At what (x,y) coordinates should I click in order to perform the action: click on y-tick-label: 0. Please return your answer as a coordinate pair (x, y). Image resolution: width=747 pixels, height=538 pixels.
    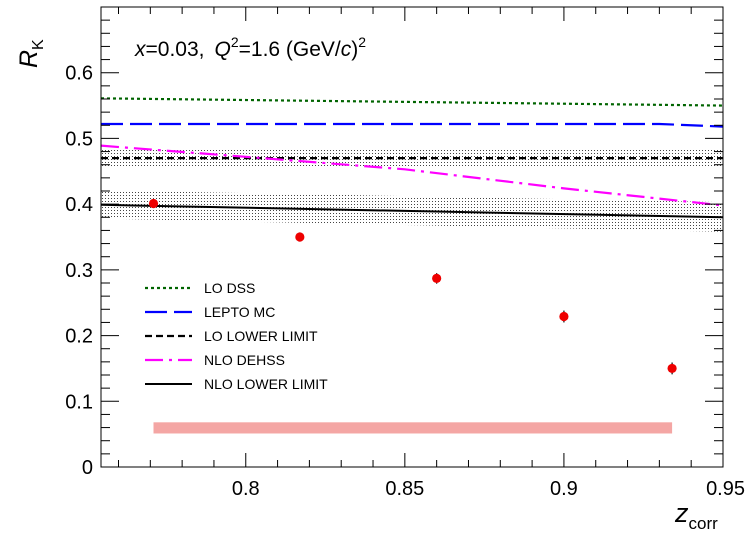
    Looking at the image, I should click on (87, 468).